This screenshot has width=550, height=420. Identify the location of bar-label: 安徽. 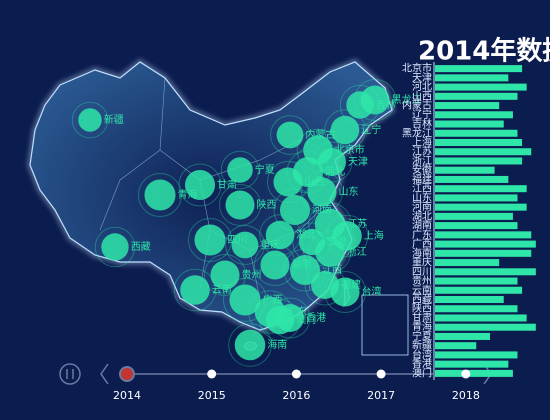
(422, 169).